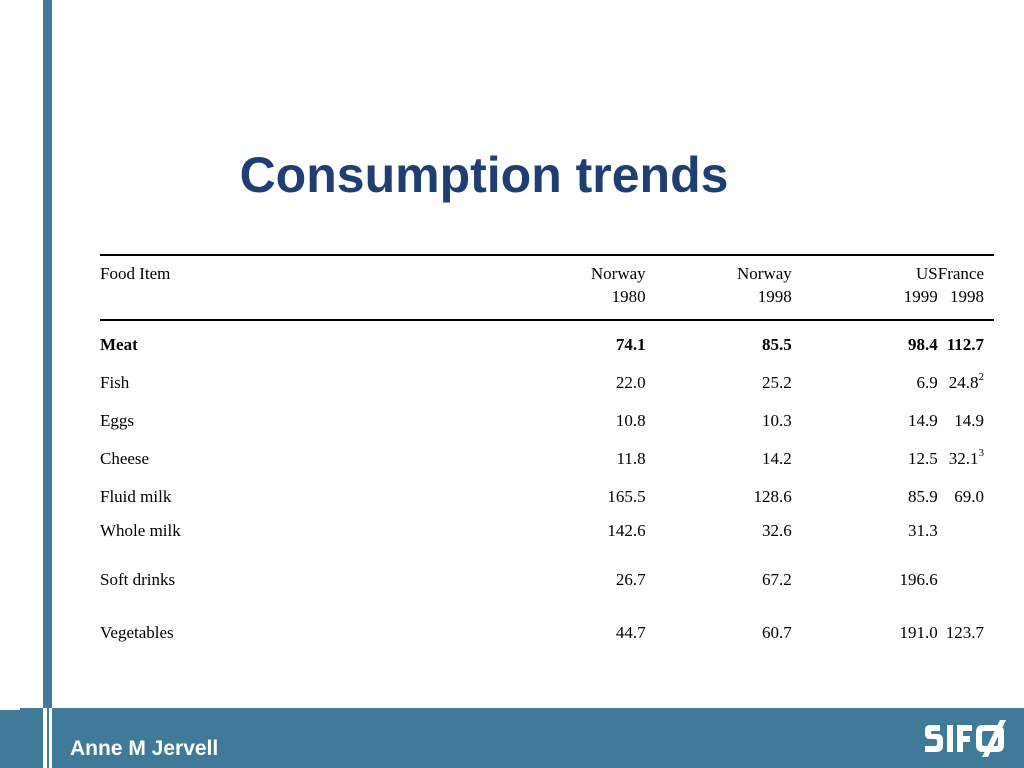  What do you see at coordinates (125, 458) in the screenshot?
I see `row-label: Cheese` at bounding box center [125, 458].